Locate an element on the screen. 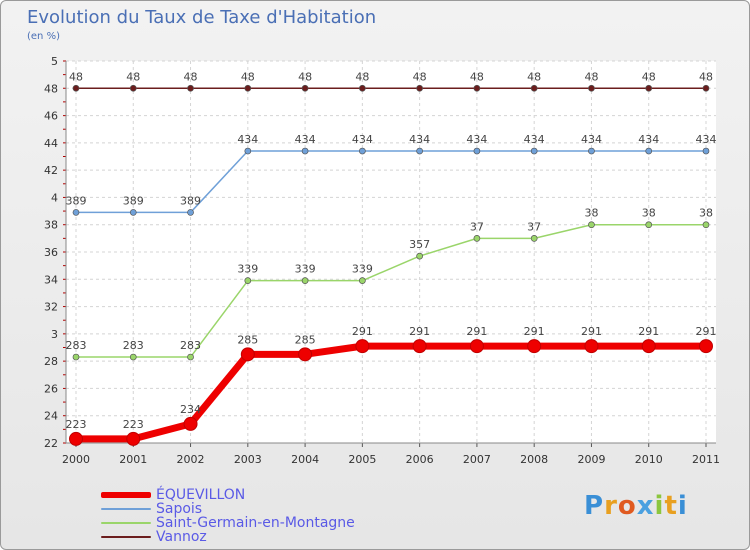 Image resolution: width=750 pixels, height=550 pixels. x-tick-label: 2006 is located at coordinates (420, 459).